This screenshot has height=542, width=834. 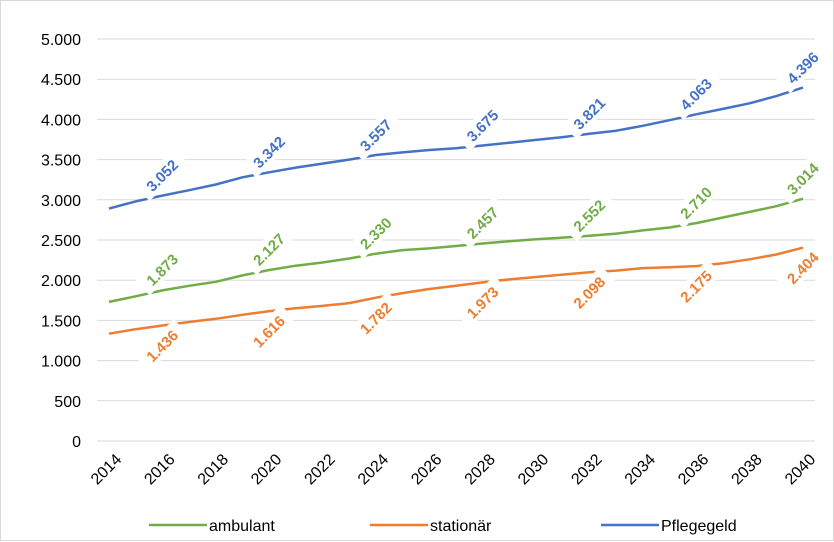 What do you see at coordinates (373, 469) in the screenshot?
I see `x-tick-label: 2024` at bounding box center [373, 469].